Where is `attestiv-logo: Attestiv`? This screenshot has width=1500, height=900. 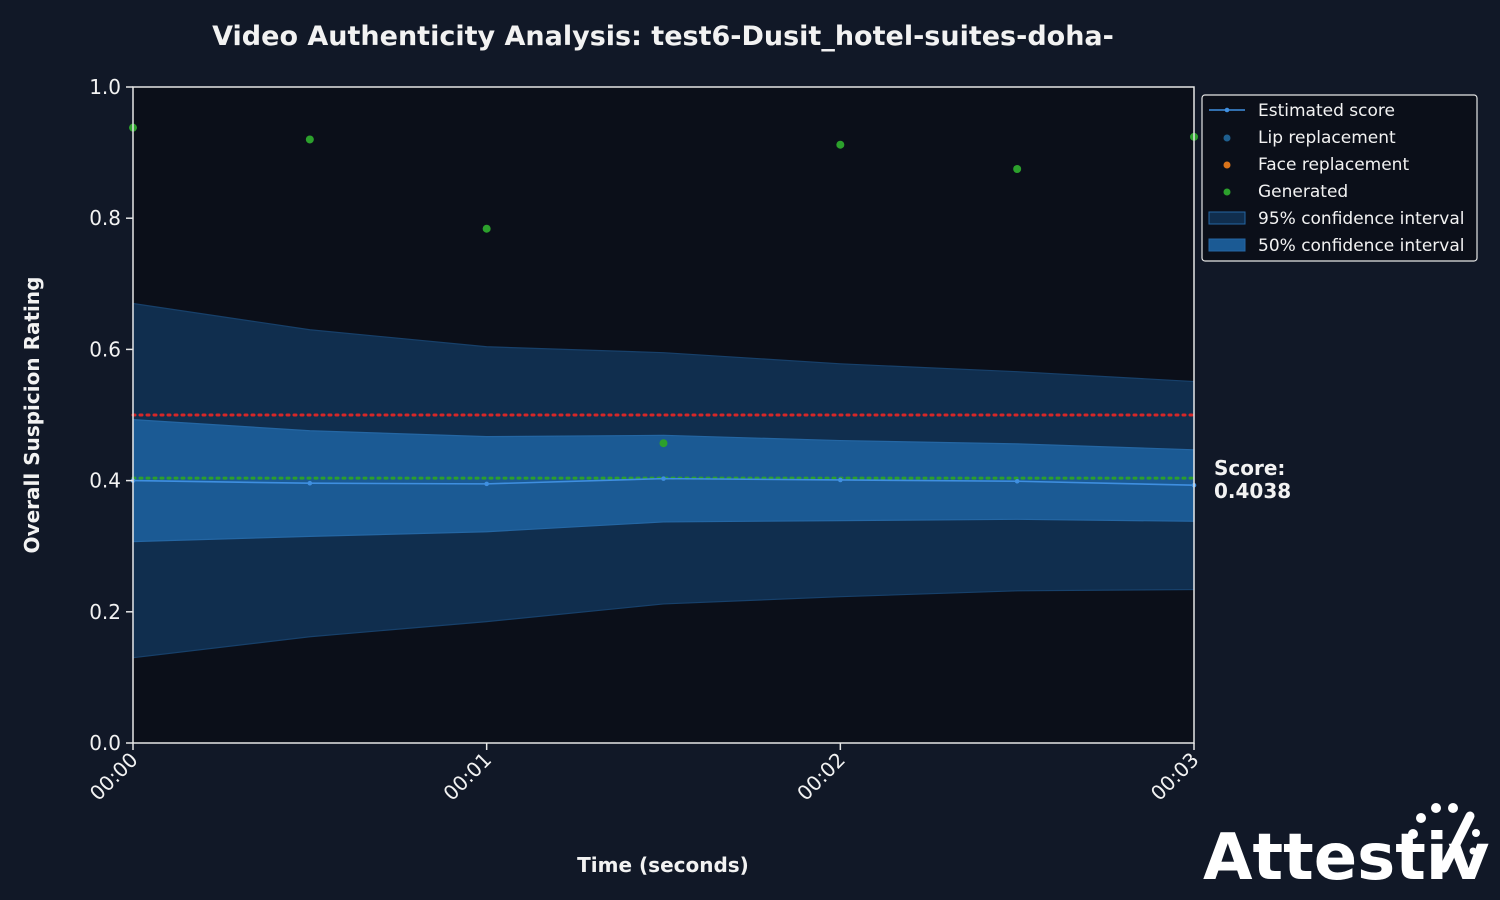
attestiv-logo: Attestiv is located at coordinates (1346, 849).